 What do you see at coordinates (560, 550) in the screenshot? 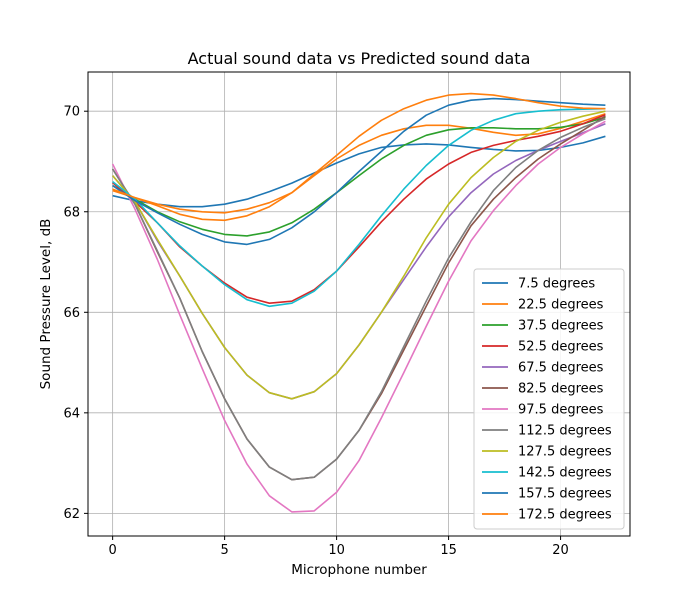
I see `x-tick-label: 20` at bounding box center [560, 550].